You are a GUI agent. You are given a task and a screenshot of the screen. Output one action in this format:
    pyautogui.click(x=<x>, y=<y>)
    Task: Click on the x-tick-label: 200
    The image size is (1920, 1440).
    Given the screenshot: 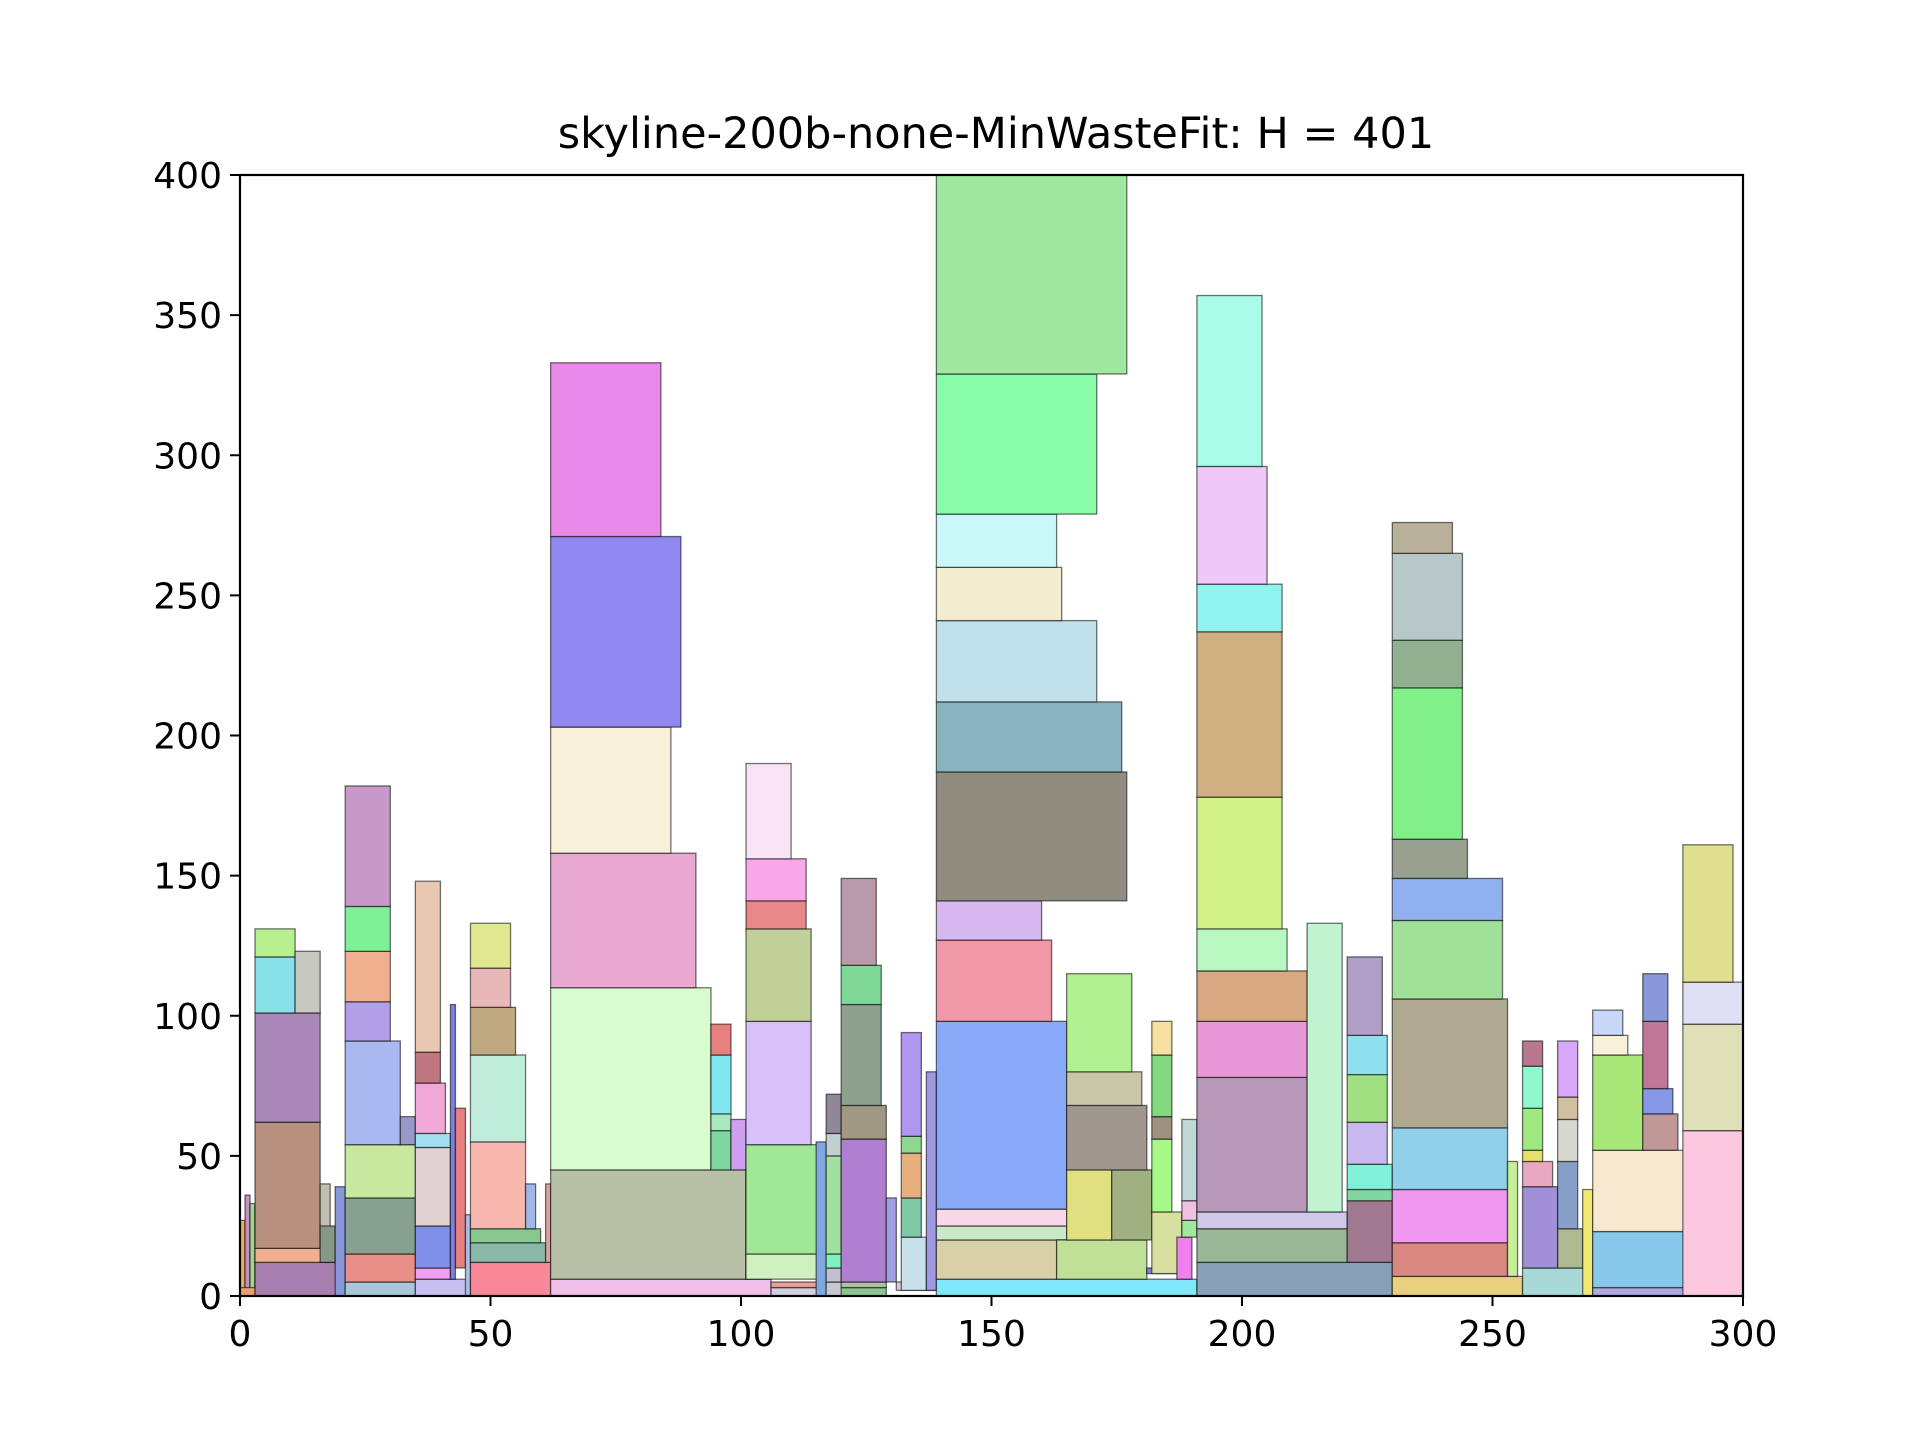 What is the action you would take?
    pyautogui.click(x=1242, y=1334)
    